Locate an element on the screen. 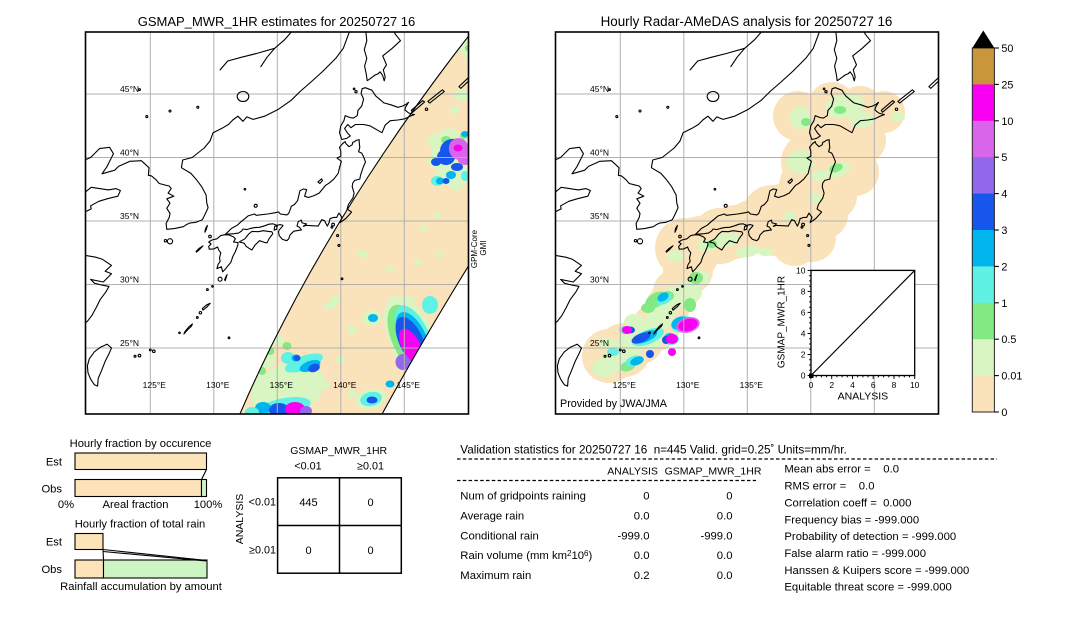 This screenshot has height=617, width=1080. svg-text: 445 is located at coordinates (308, 503).